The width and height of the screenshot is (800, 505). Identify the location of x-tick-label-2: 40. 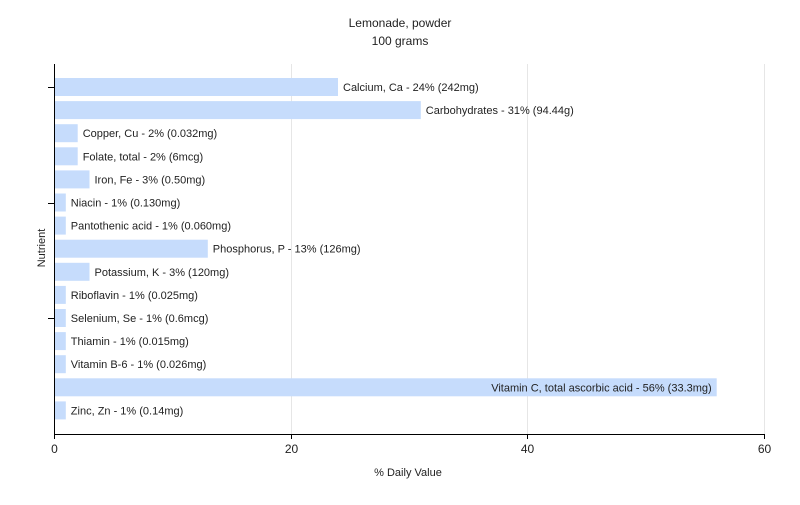
(528, 449).